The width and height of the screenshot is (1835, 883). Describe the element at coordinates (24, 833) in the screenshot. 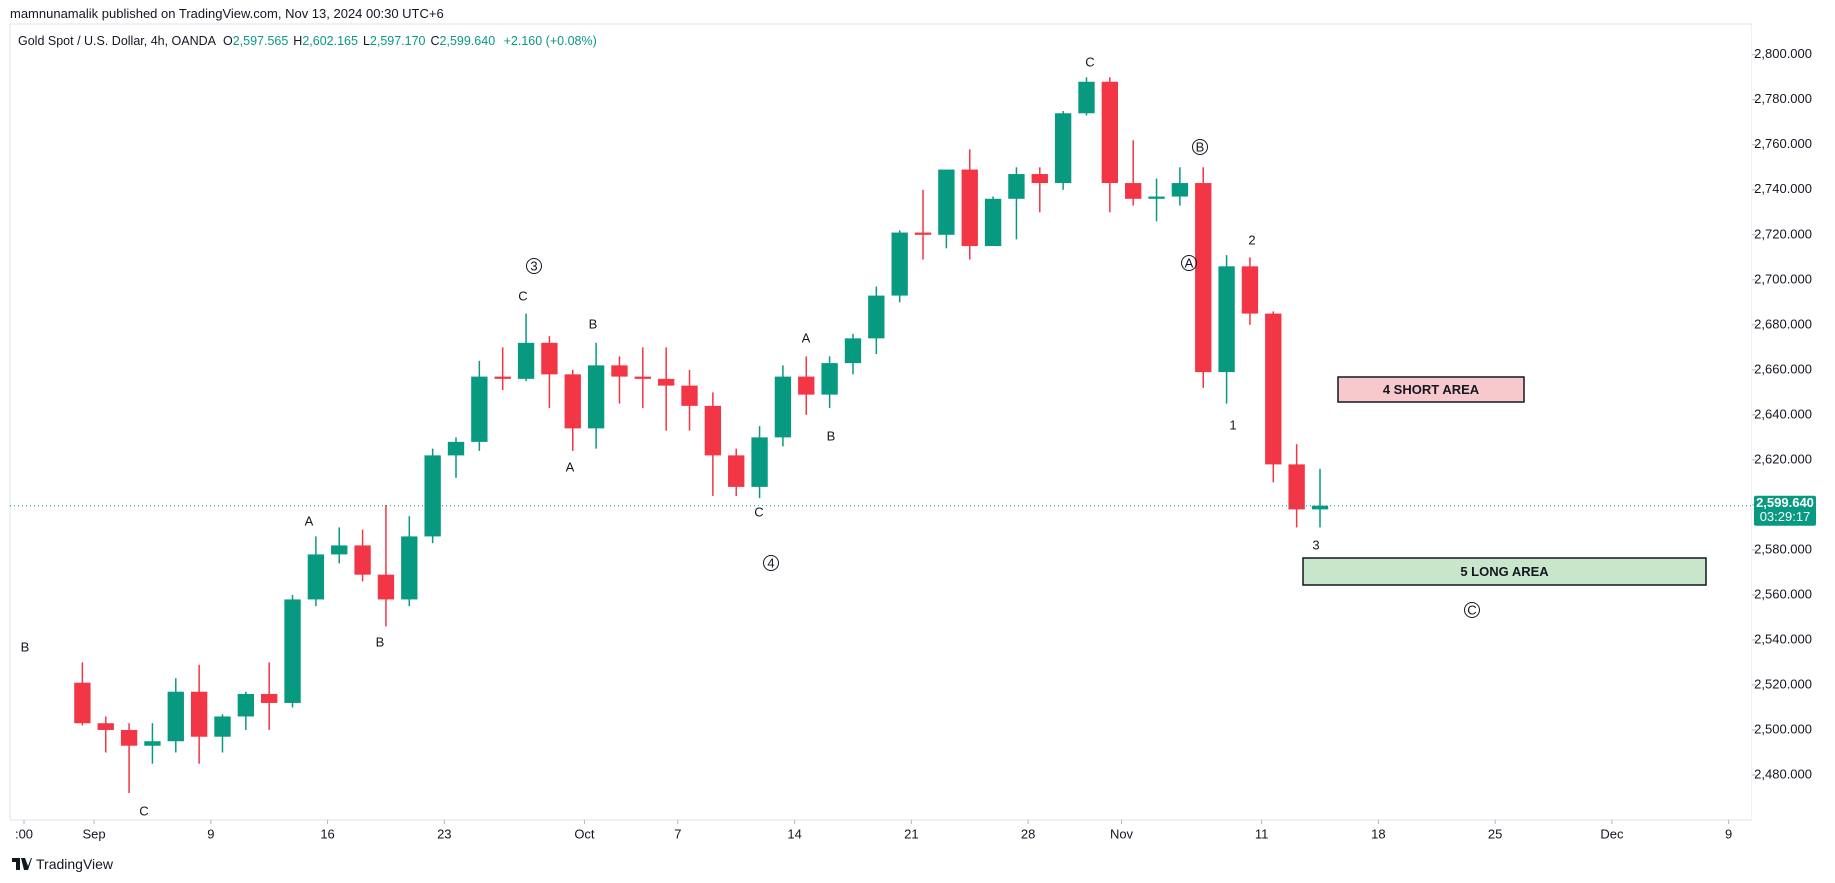

I see `x-tick-label: :00` at that location.